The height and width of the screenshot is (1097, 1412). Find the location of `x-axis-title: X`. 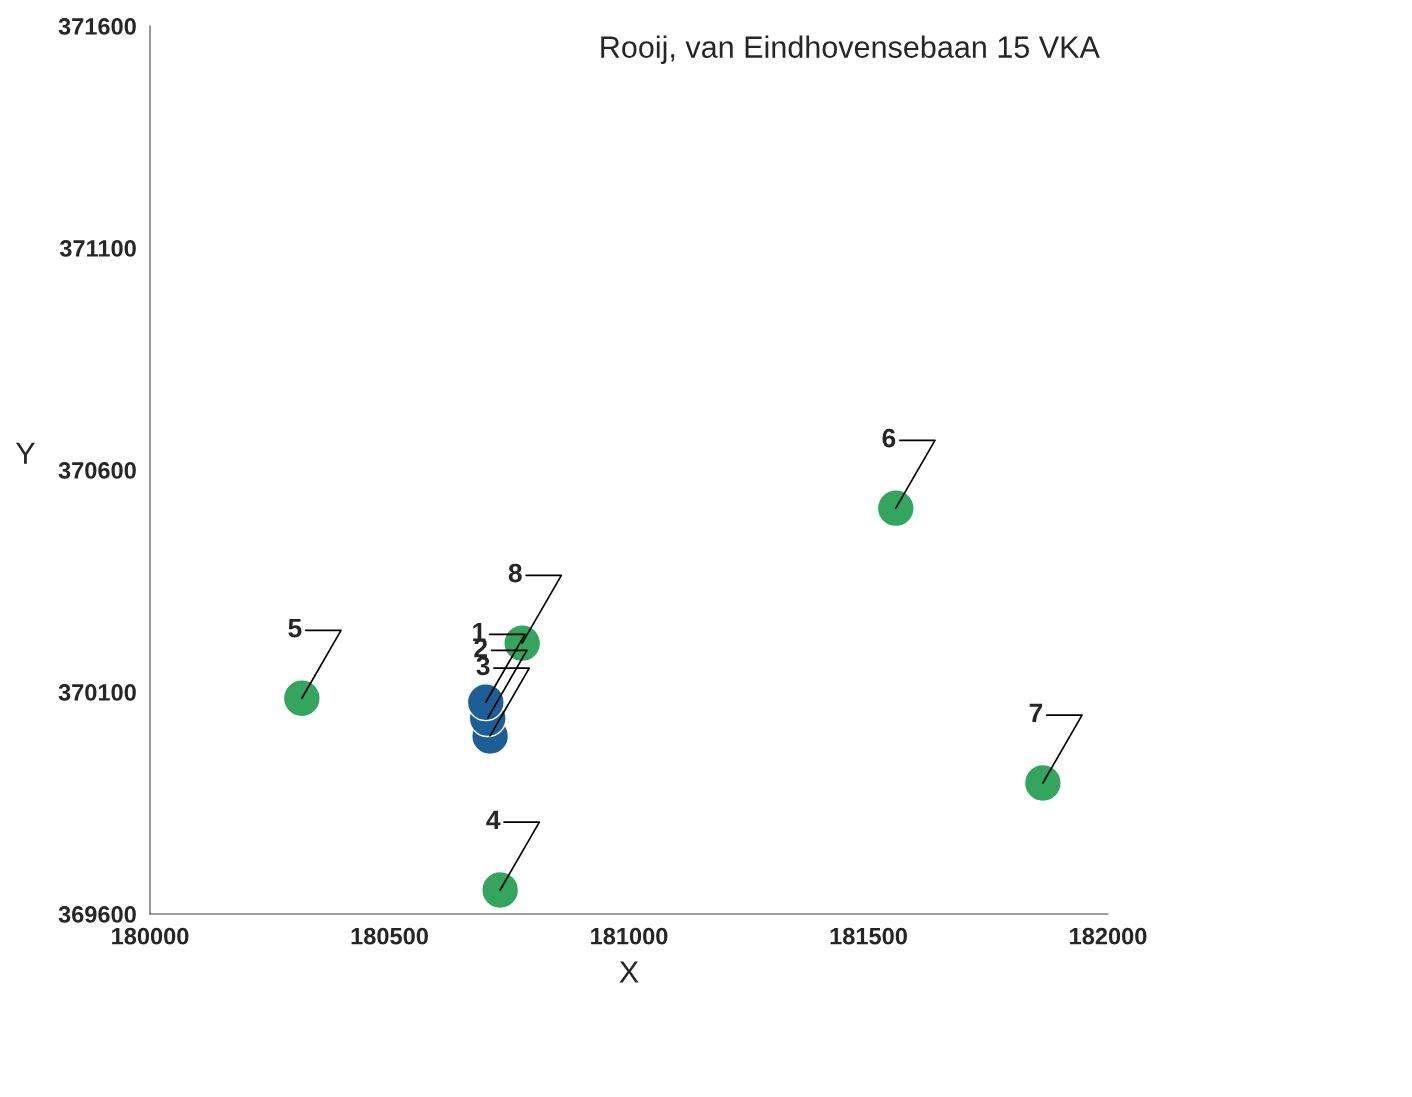

x-axis-title: X is located at coordinates (629, 972).